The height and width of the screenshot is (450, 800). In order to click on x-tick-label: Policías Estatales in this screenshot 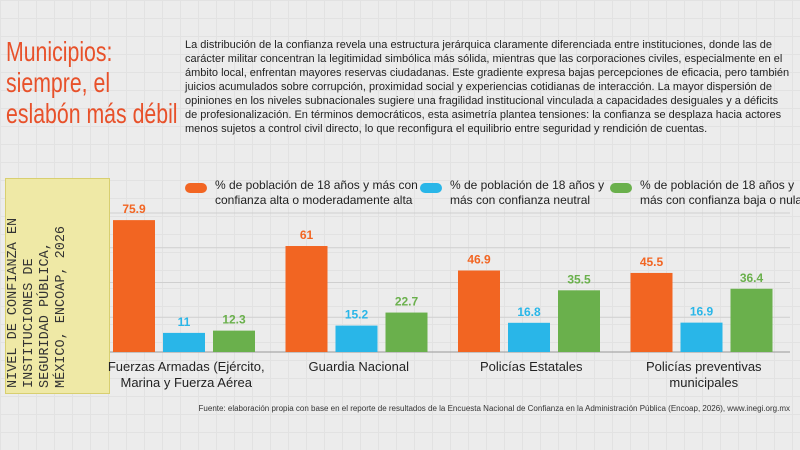, I will do `click(531, 366)`.